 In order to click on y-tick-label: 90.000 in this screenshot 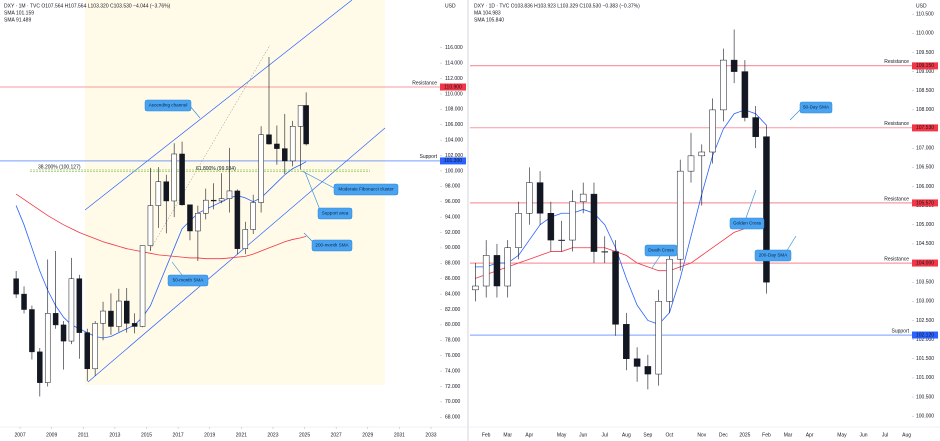, I will do `click(453, 248)`.